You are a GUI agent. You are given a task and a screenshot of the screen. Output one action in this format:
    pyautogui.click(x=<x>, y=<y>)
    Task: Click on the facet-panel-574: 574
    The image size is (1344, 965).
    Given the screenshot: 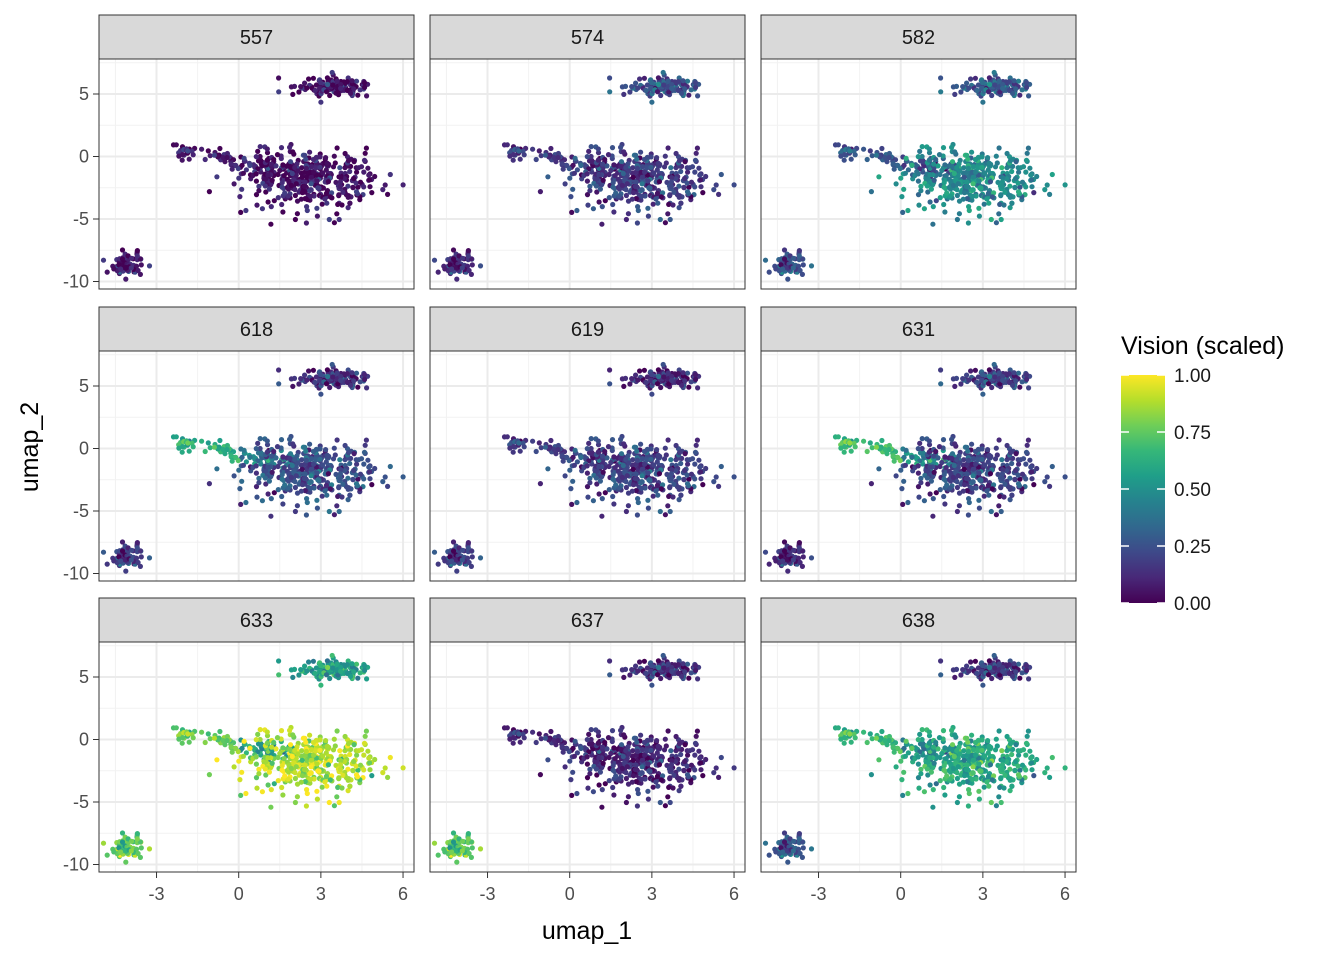 What is the action you would take?
    pyautogui.click(x=587, y=152)
    